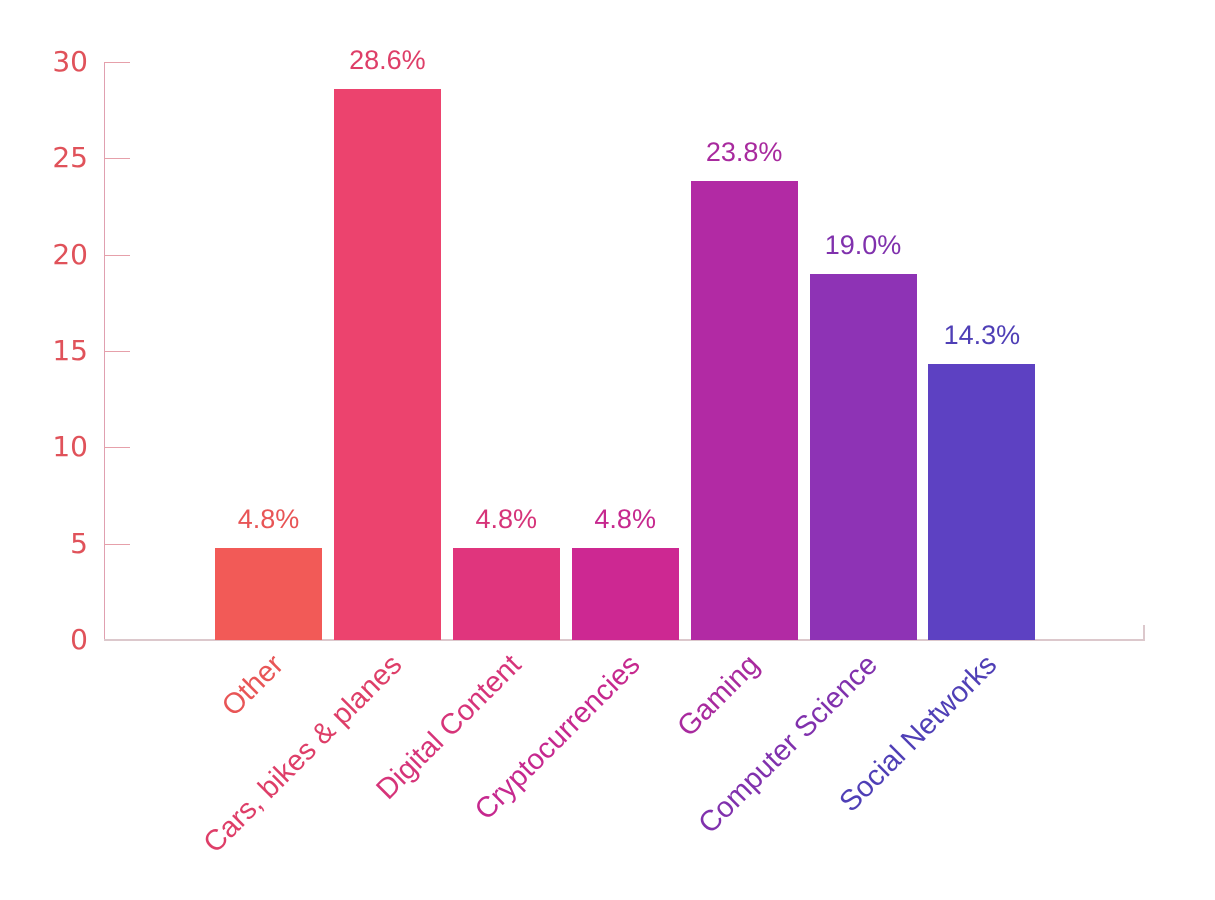 Image resolution: width=1215 pixels, height=900 pixels. What do you see at coordinates (387, 59) in the screenshot?
I see `bar-value-label: 28.6%` at bounding box center [387, 59].